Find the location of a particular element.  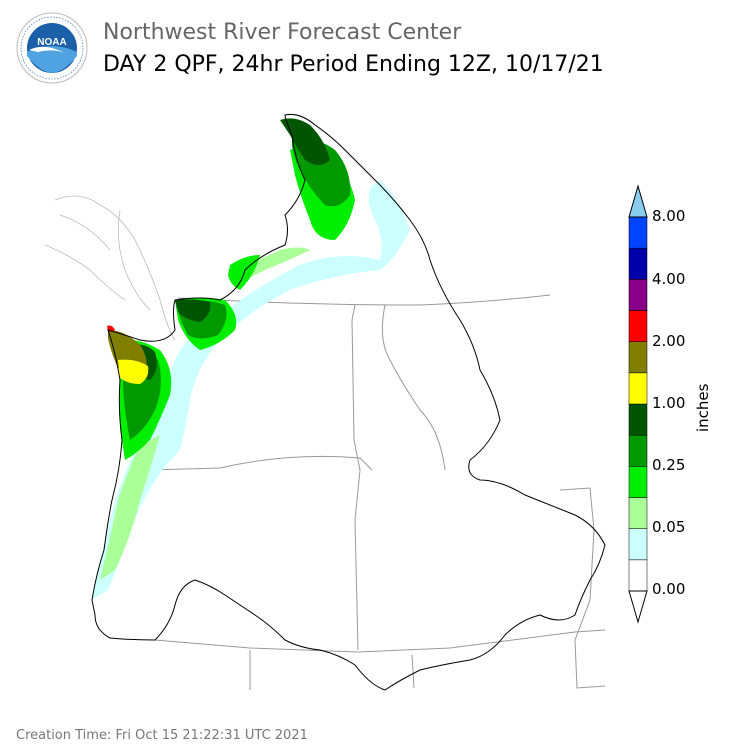

legend-units: inches is located at coordinates (703, 407).